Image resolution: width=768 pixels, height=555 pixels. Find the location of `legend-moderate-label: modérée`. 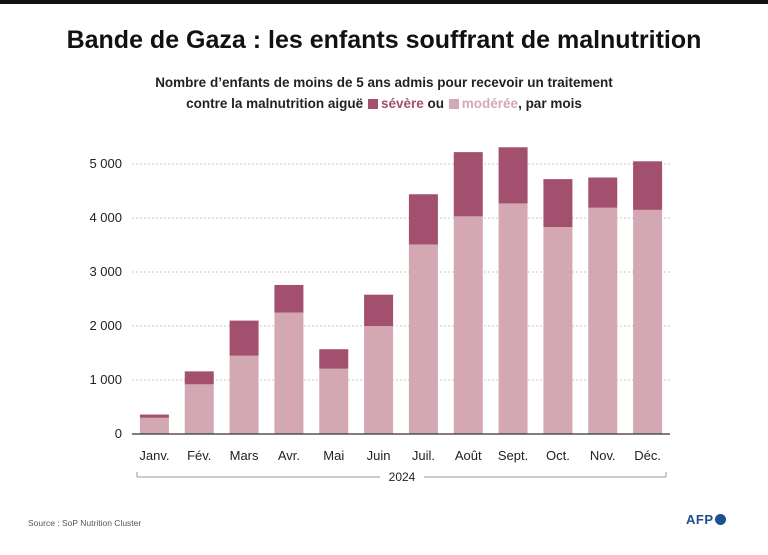

legend-moderate-label: modérée is located at coordinates (490, 103).